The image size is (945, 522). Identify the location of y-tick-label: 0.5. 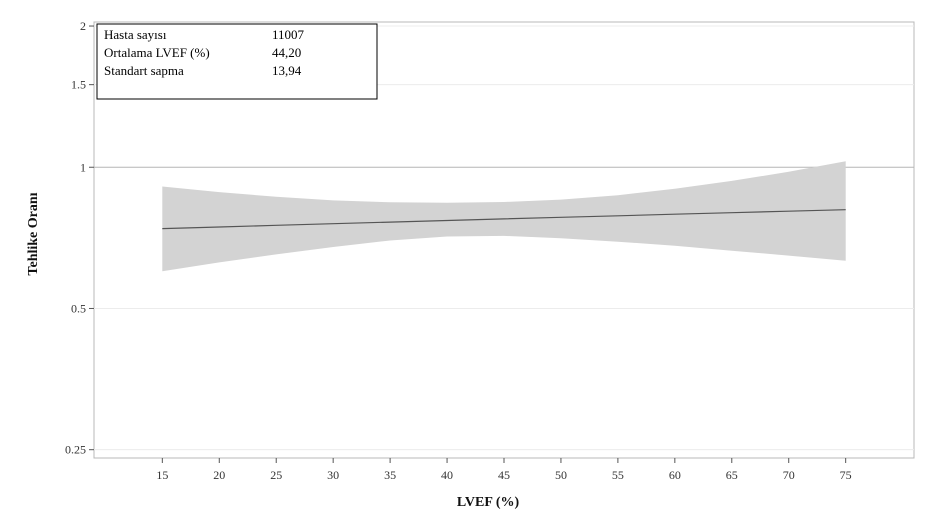
(78, 308).